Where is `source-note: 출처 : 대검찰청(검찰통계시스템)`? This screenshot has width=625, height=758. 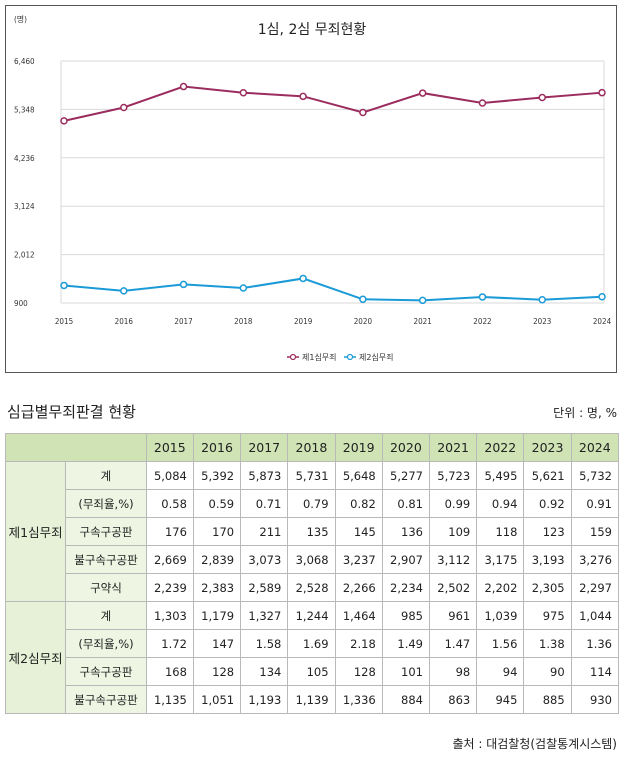
source-note: 출처 : 대검찰청(검찰통계시스템) is located at coordinates (534, 744).